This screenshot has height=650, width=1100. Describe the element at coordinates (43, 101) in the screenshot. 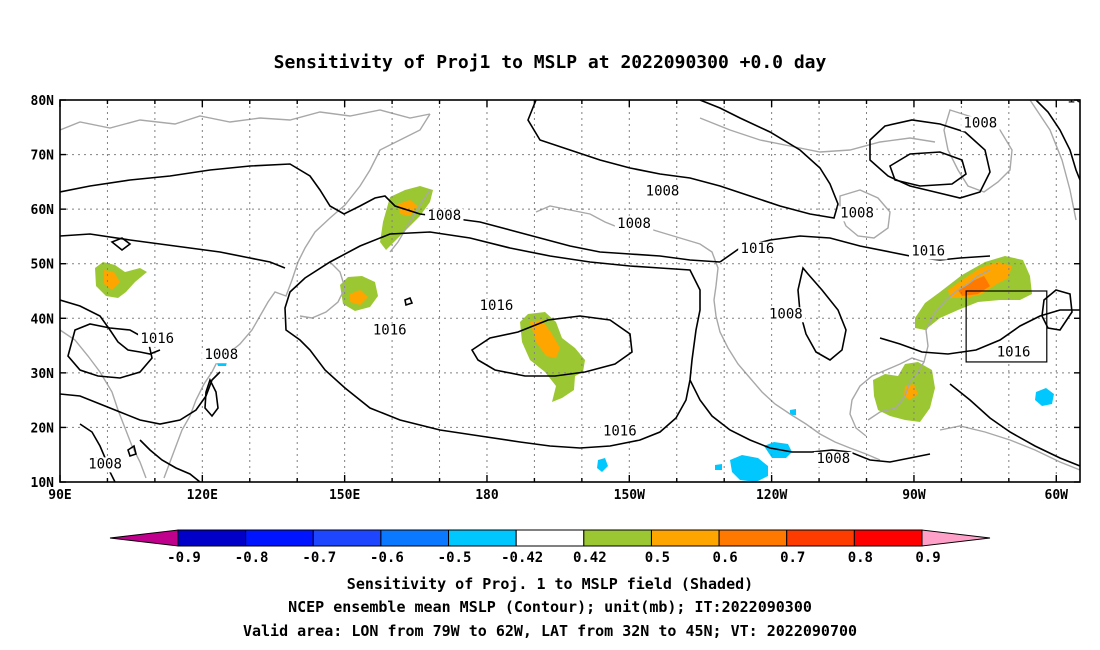

I see `lat-label: 80N` at that location.